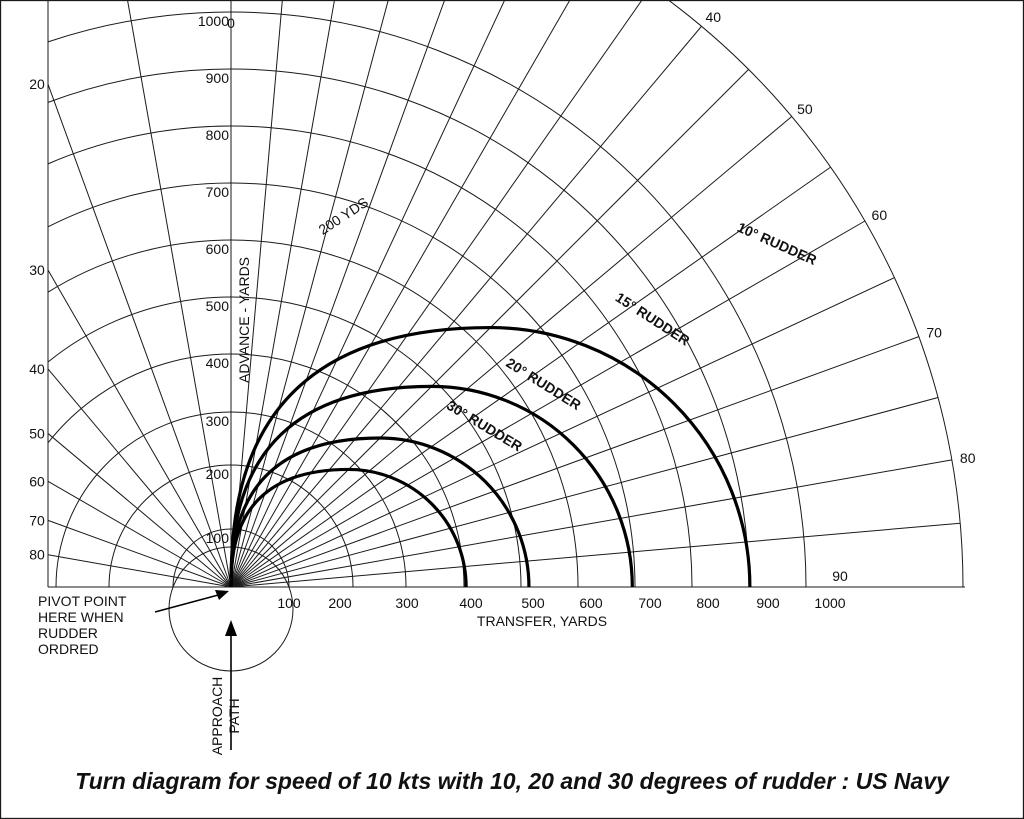 The height and width of the screenshot is (819, 1024). Describe the element at coordinates (244, 320) in the screenshot. I see `advance-axis-label: ADVANCE - YARDS` at that location.